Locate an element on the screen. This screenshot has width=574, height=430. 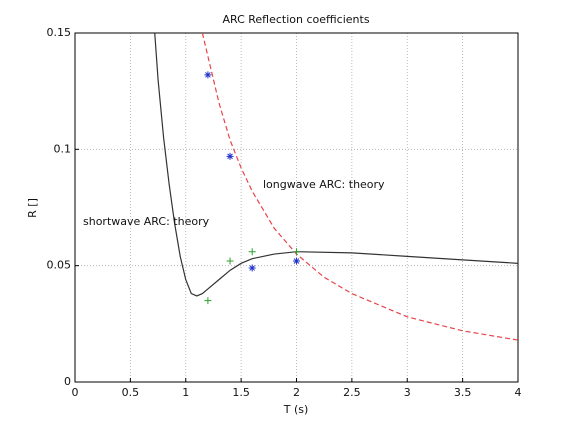
x-tick-label: 3 is located at coordinates (407, 392).